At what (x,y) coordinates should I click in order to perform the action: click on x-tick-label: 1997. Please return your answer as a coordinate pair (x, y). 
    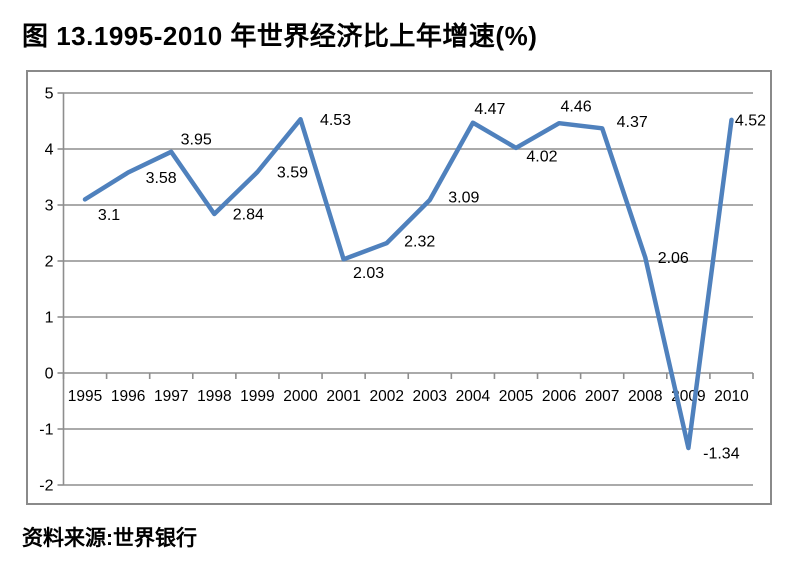
    Looking at the image, I should click on (171, 396).